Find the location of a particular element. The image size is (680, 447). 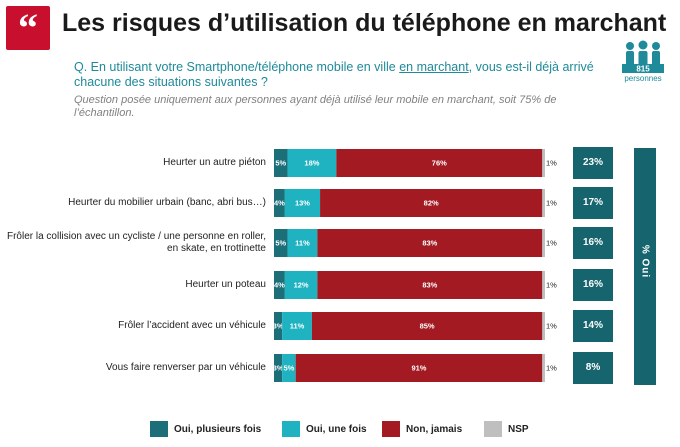

data-label-oui-une: 5% is located at coordinates (288, 368).